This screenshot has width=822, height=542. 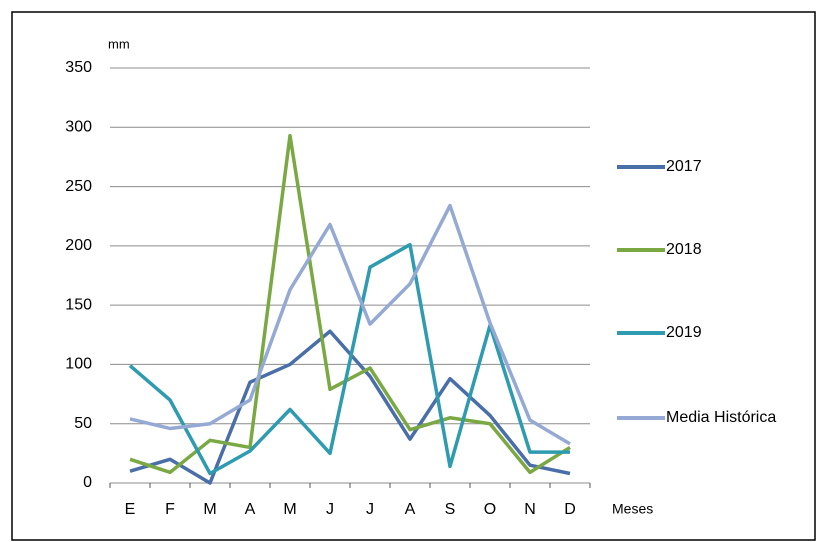 I want to click on y-tick-label: 100, so click(x=78, y=364).